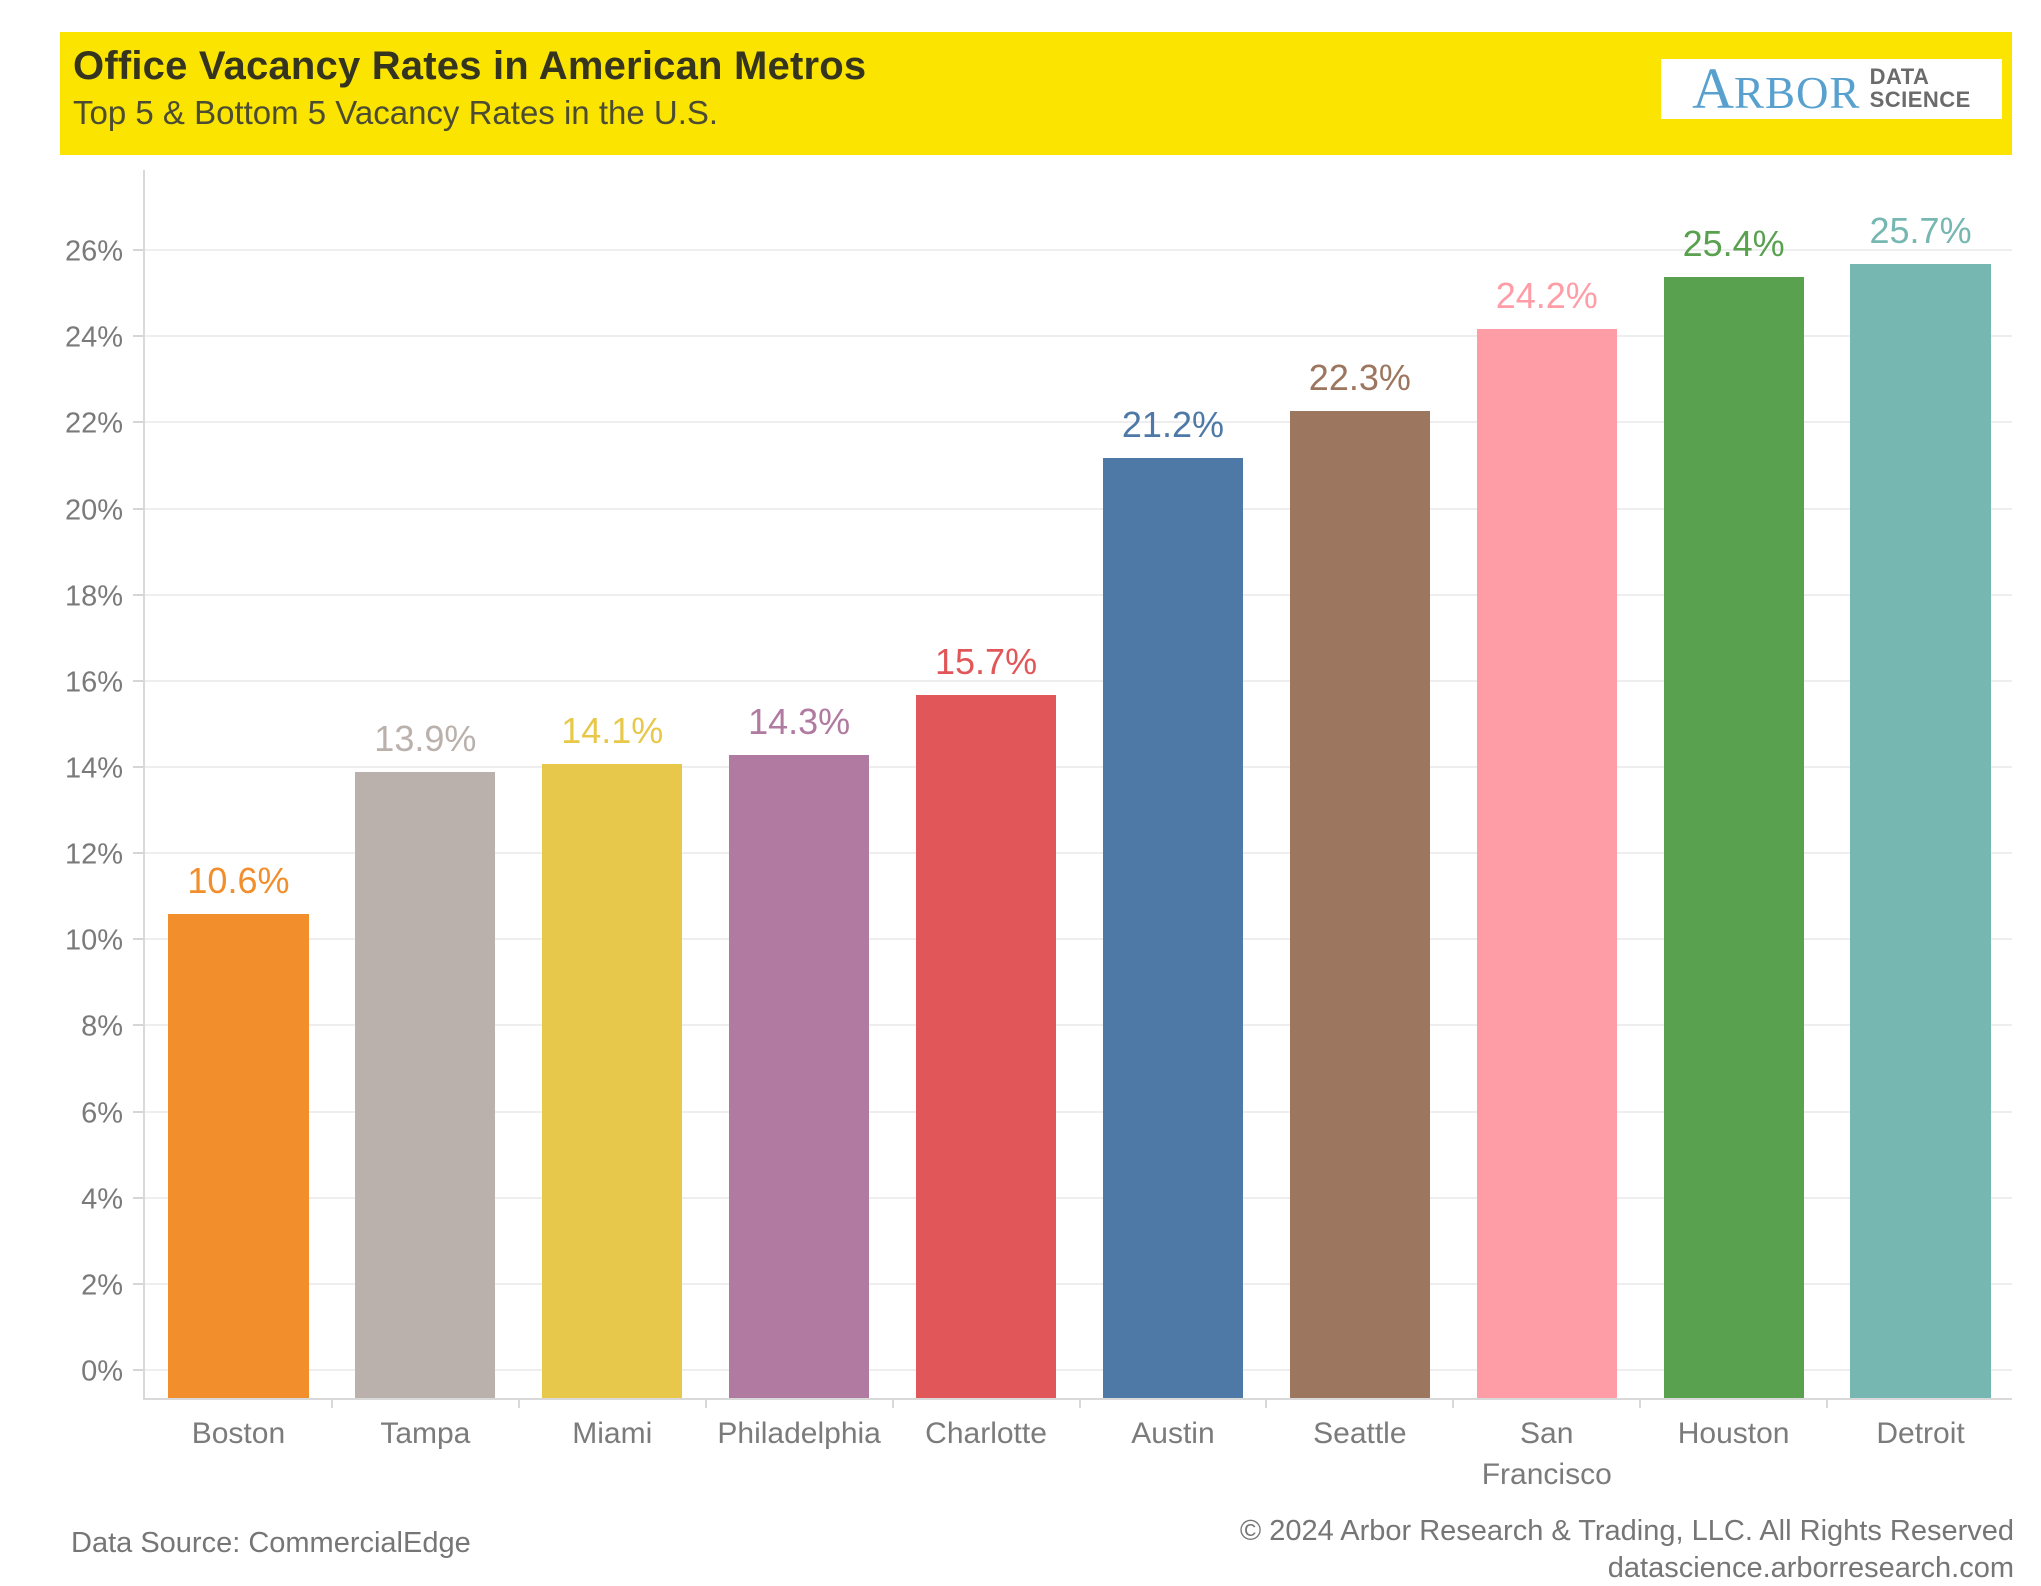 This screenshot has height=1586, width=2041. I want to click on bar-miami, so click(612, 1080).